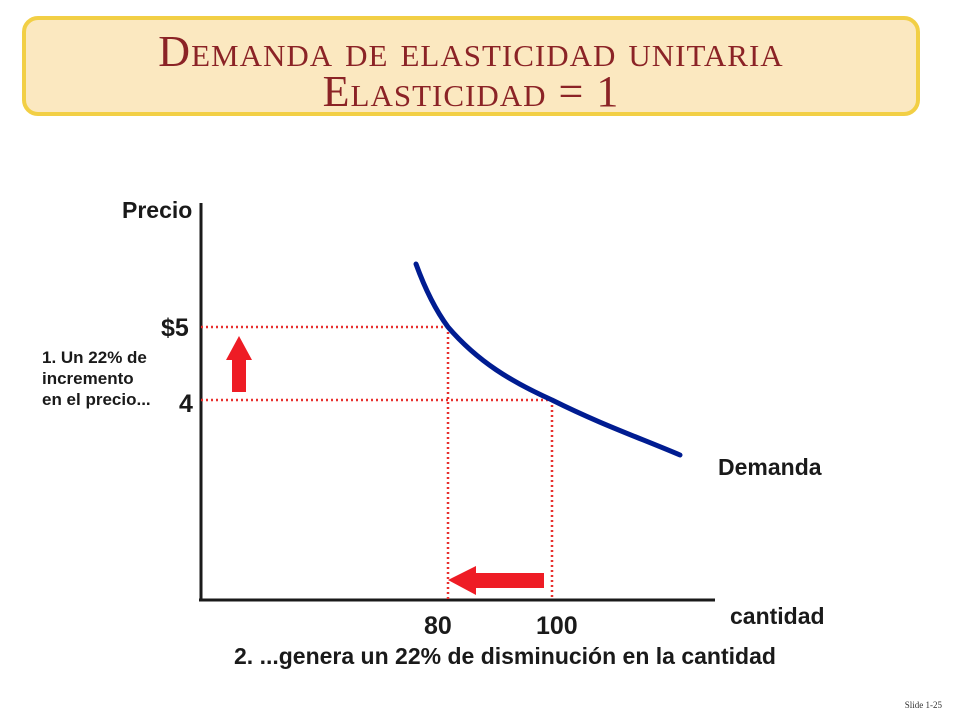 The image size is (960, 720). Describe the element at coordinates (471, 91) in the screenshot. I see `slide-subtitle: Elasticidad = 1` at that location.